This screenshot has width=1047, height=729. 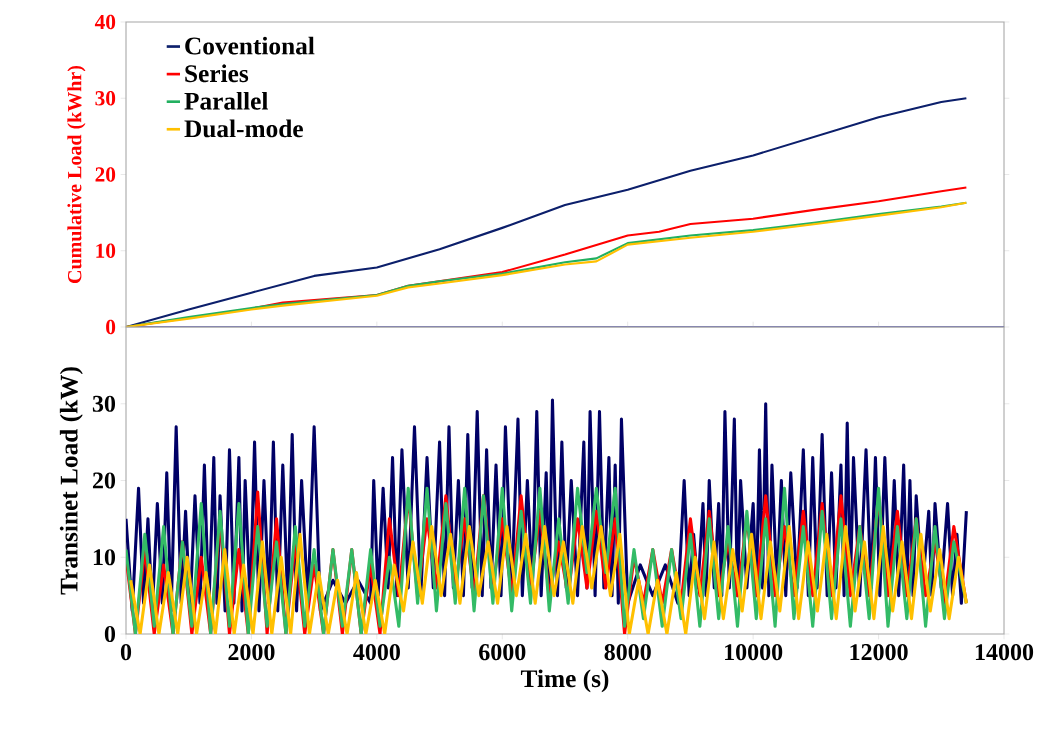 What do you see at coordinates (126, 652) in the screenshot?
I see `x-tick-label: 0` at bounding box center [126, 652].